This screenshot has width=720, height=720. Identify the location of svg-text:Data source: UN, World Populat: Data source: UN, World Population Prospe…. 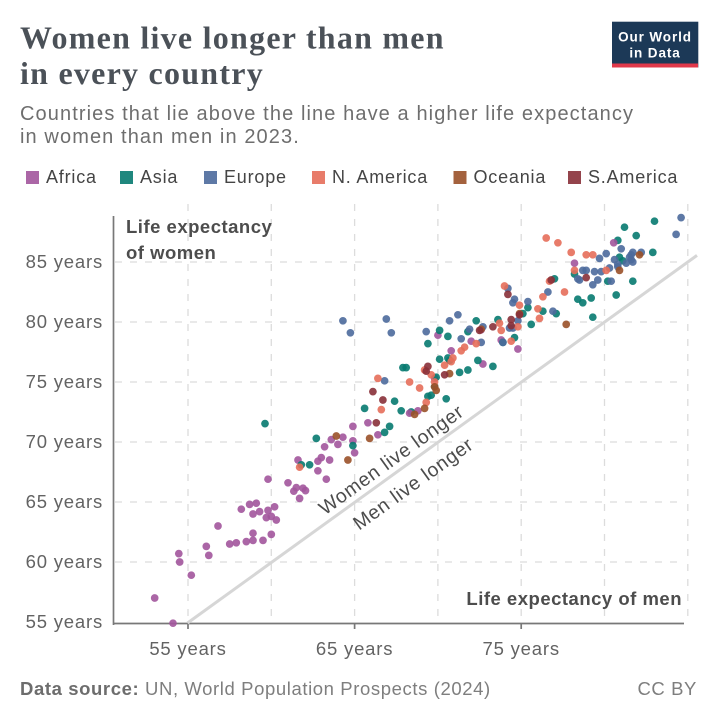
(255, 688).